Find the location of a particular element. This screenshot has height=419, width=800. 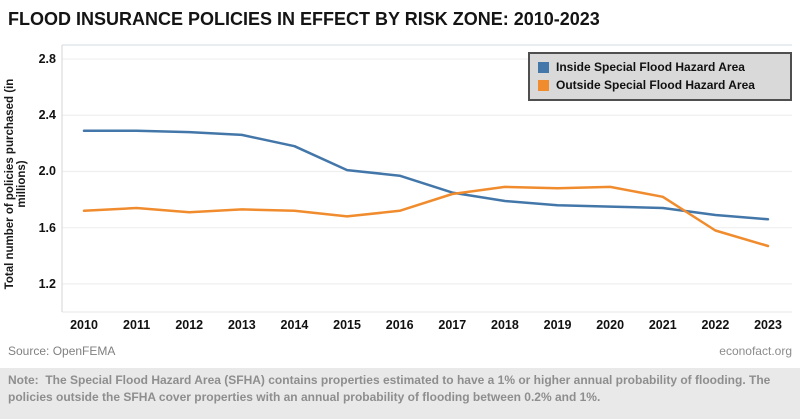

y-tick-label: 1.6 is located at coordinates (47, 227).